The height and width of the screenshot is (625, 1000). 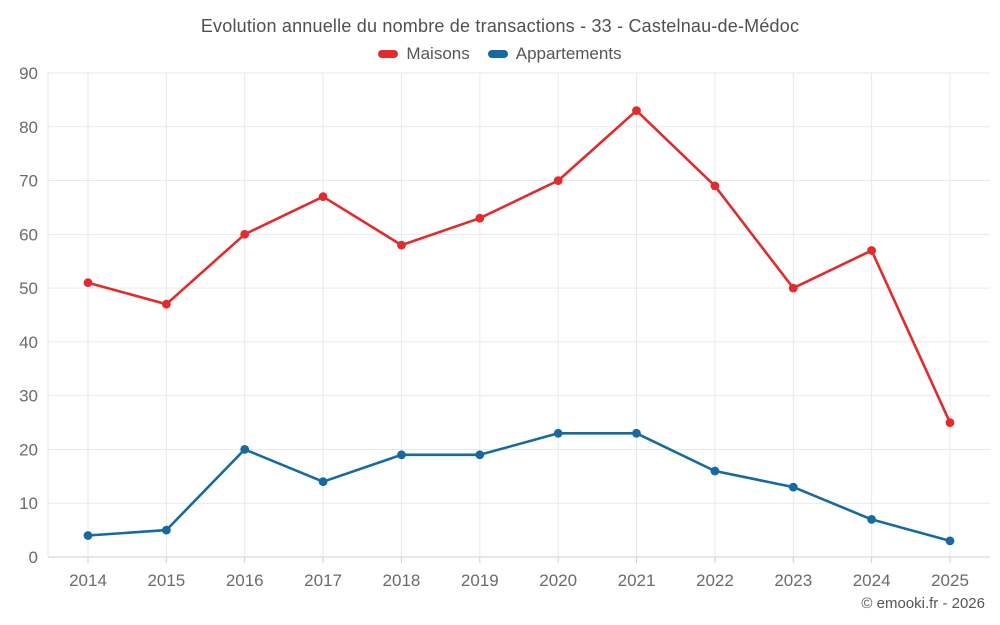 I want to click on legend-swatch-appartements-icon, so click(x=497, y=54).